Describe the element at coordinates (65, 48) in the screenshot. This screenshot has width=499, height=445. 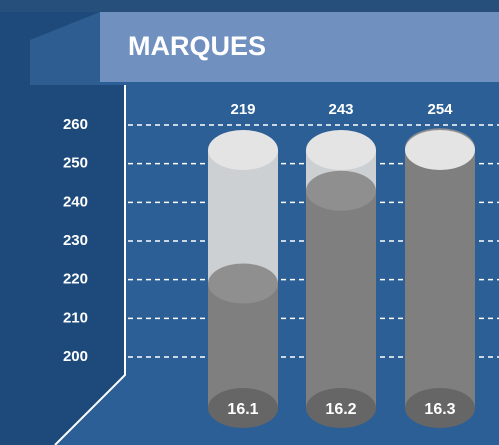
I see `wall-shade` at that location.